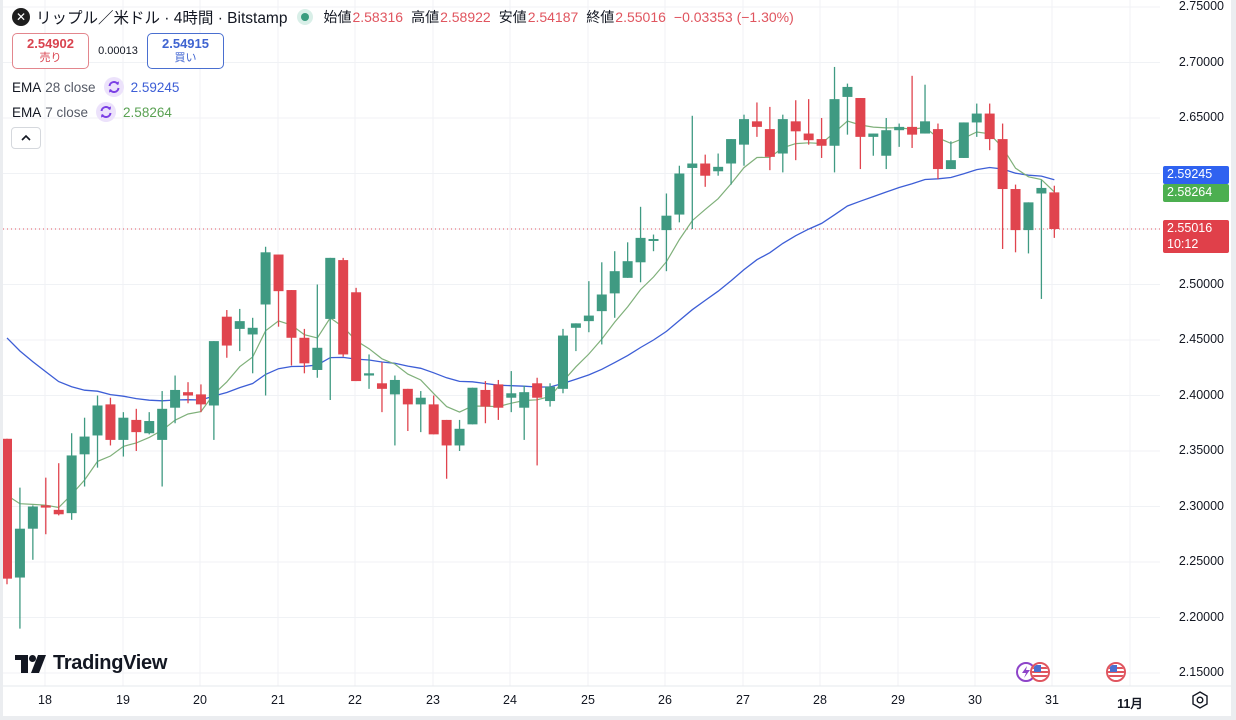 The image size is (1236, 720). Describe the element at coordinates (162, 18) in the screenshot. I see `symbol-title: リップル／米ドル · 4時間 · Bitstamp` at that location.